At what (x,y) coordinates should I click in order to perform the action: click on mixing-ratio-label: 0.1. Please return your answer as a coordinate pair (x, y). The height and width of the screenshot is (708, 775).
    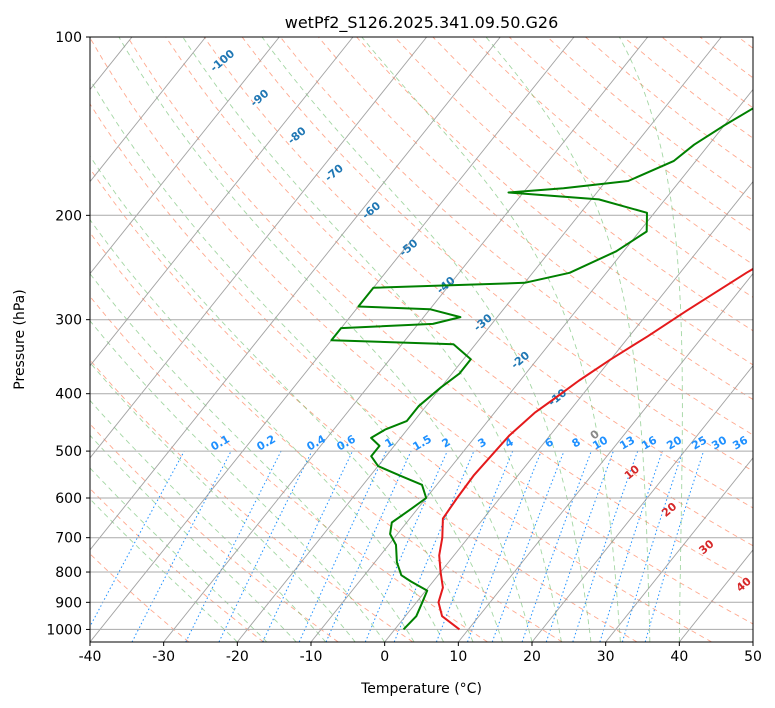
    Looking at the image, I should click on (220, 442).